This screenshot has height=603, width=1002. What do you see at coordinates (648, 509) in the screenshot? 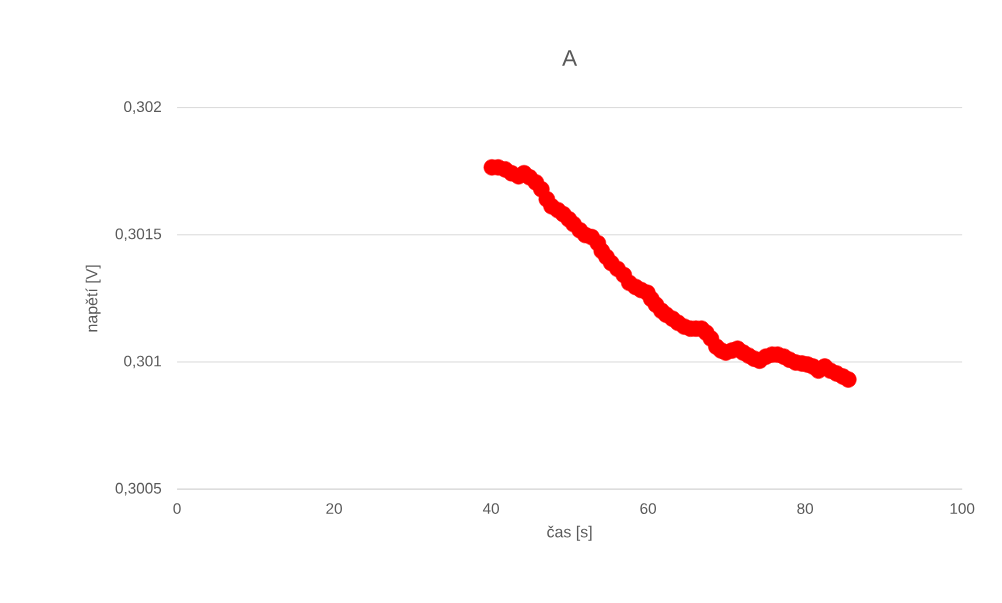
I see `x-tick-label: 60` at bounding box center [648, 509].